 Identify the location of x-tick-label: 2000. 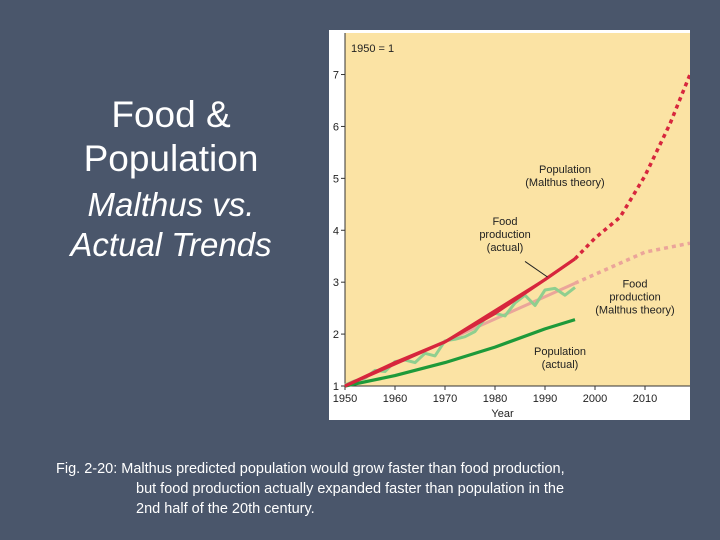
(595, 399).